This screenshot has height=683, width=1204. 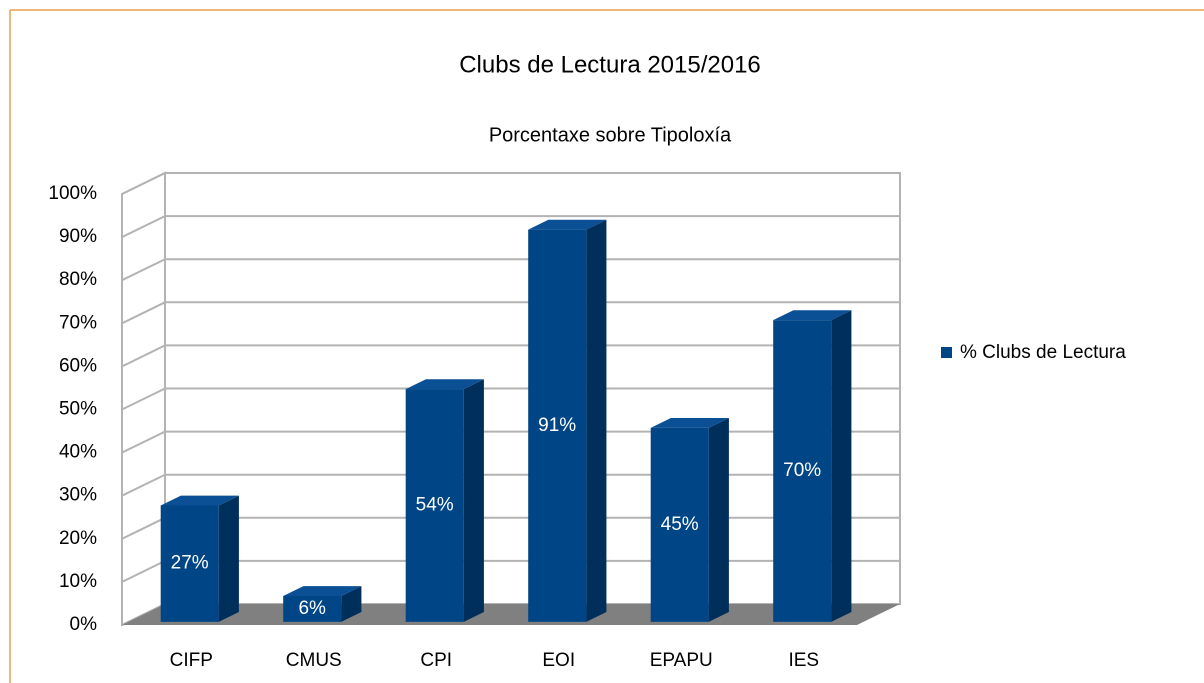 I want to click on x-tick-label: EOI, so click(x=558, y=660).